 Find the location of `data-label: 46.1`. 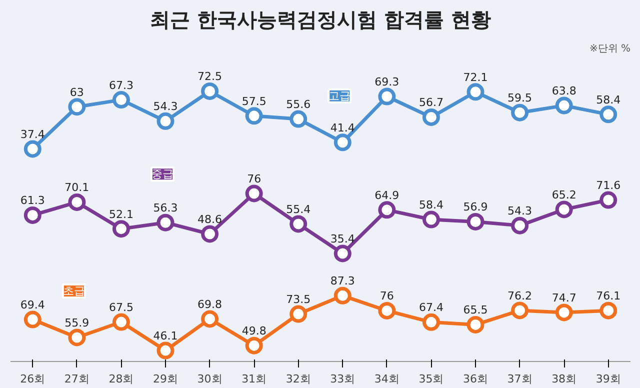

data-label: 46.1 is located at coordinates (165, 336).